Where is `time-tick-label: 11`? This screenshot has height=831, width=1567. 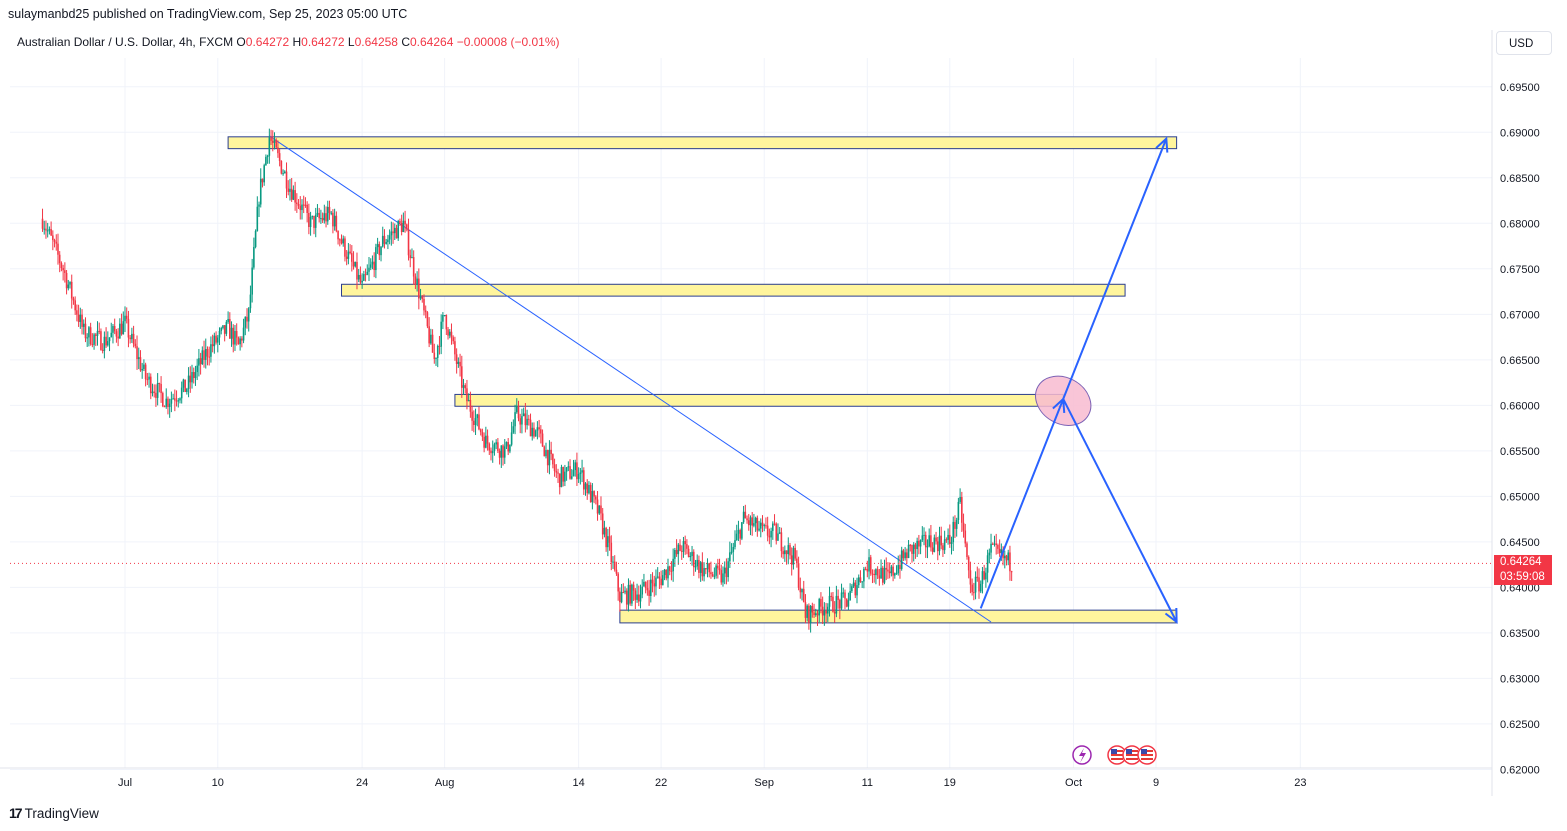 time-tick-label: 11 is located at coordinates (867, 783).